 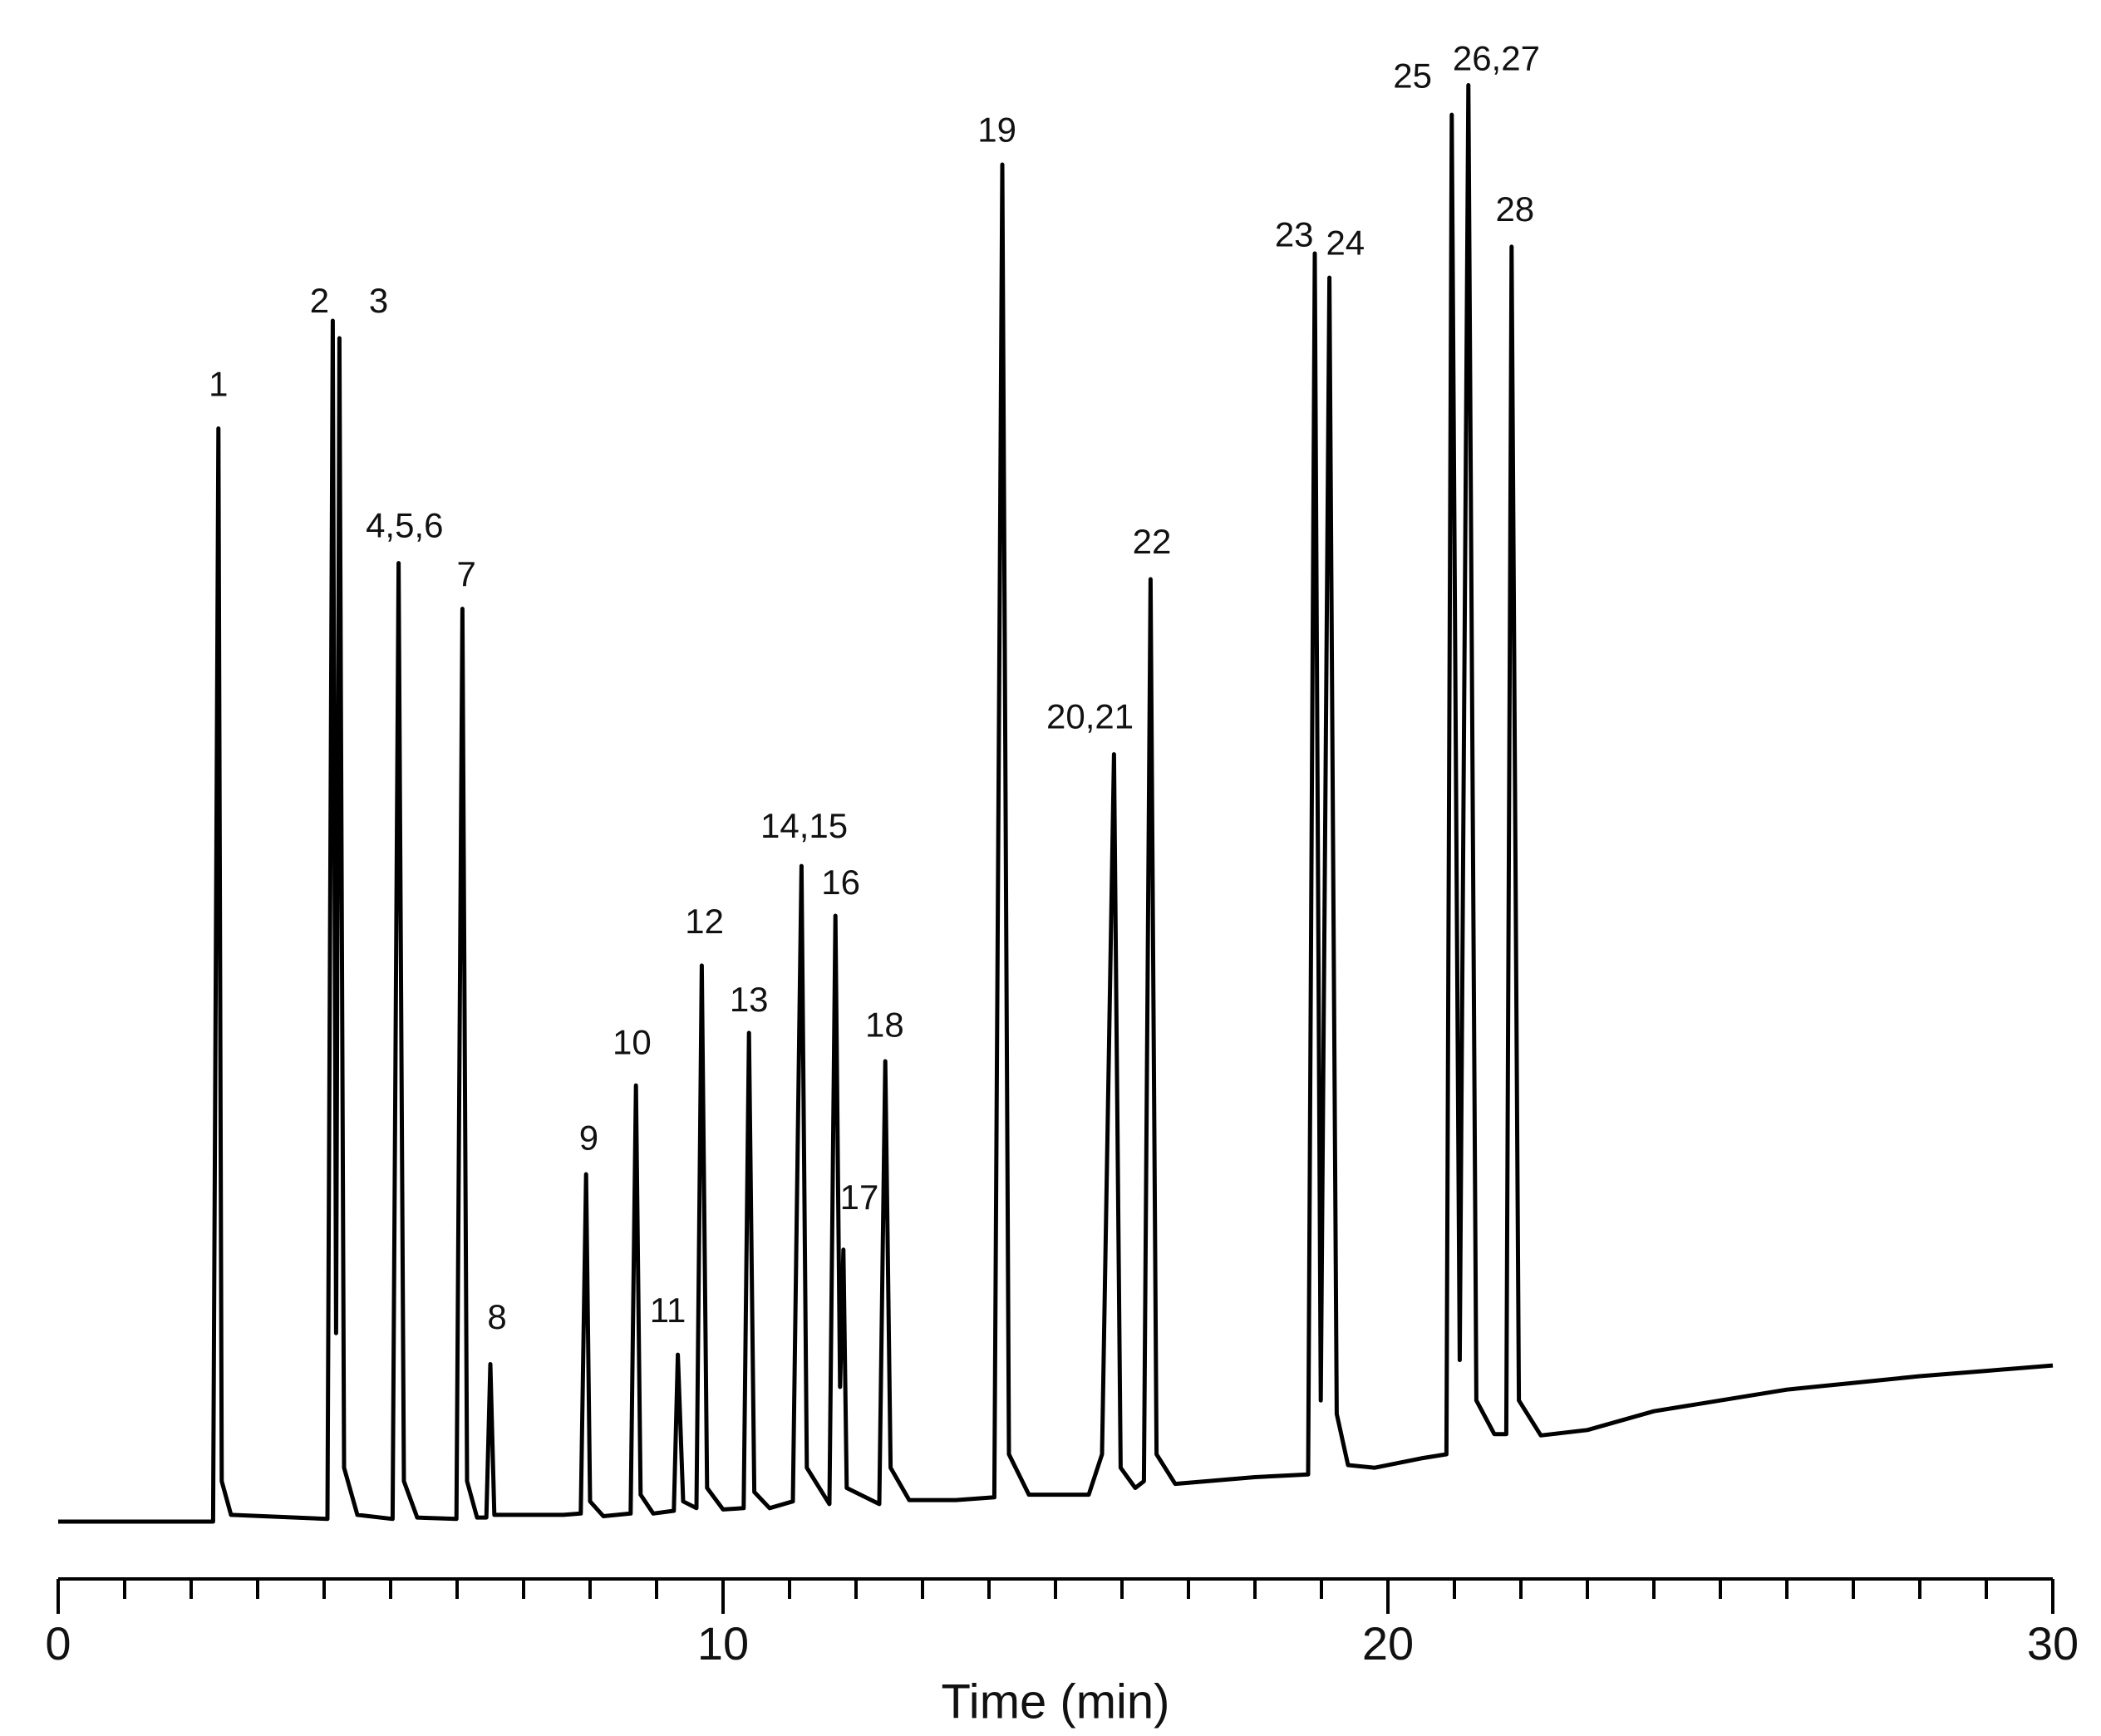 I want to click on peak-label: 28, so click(x=1514, y=209).